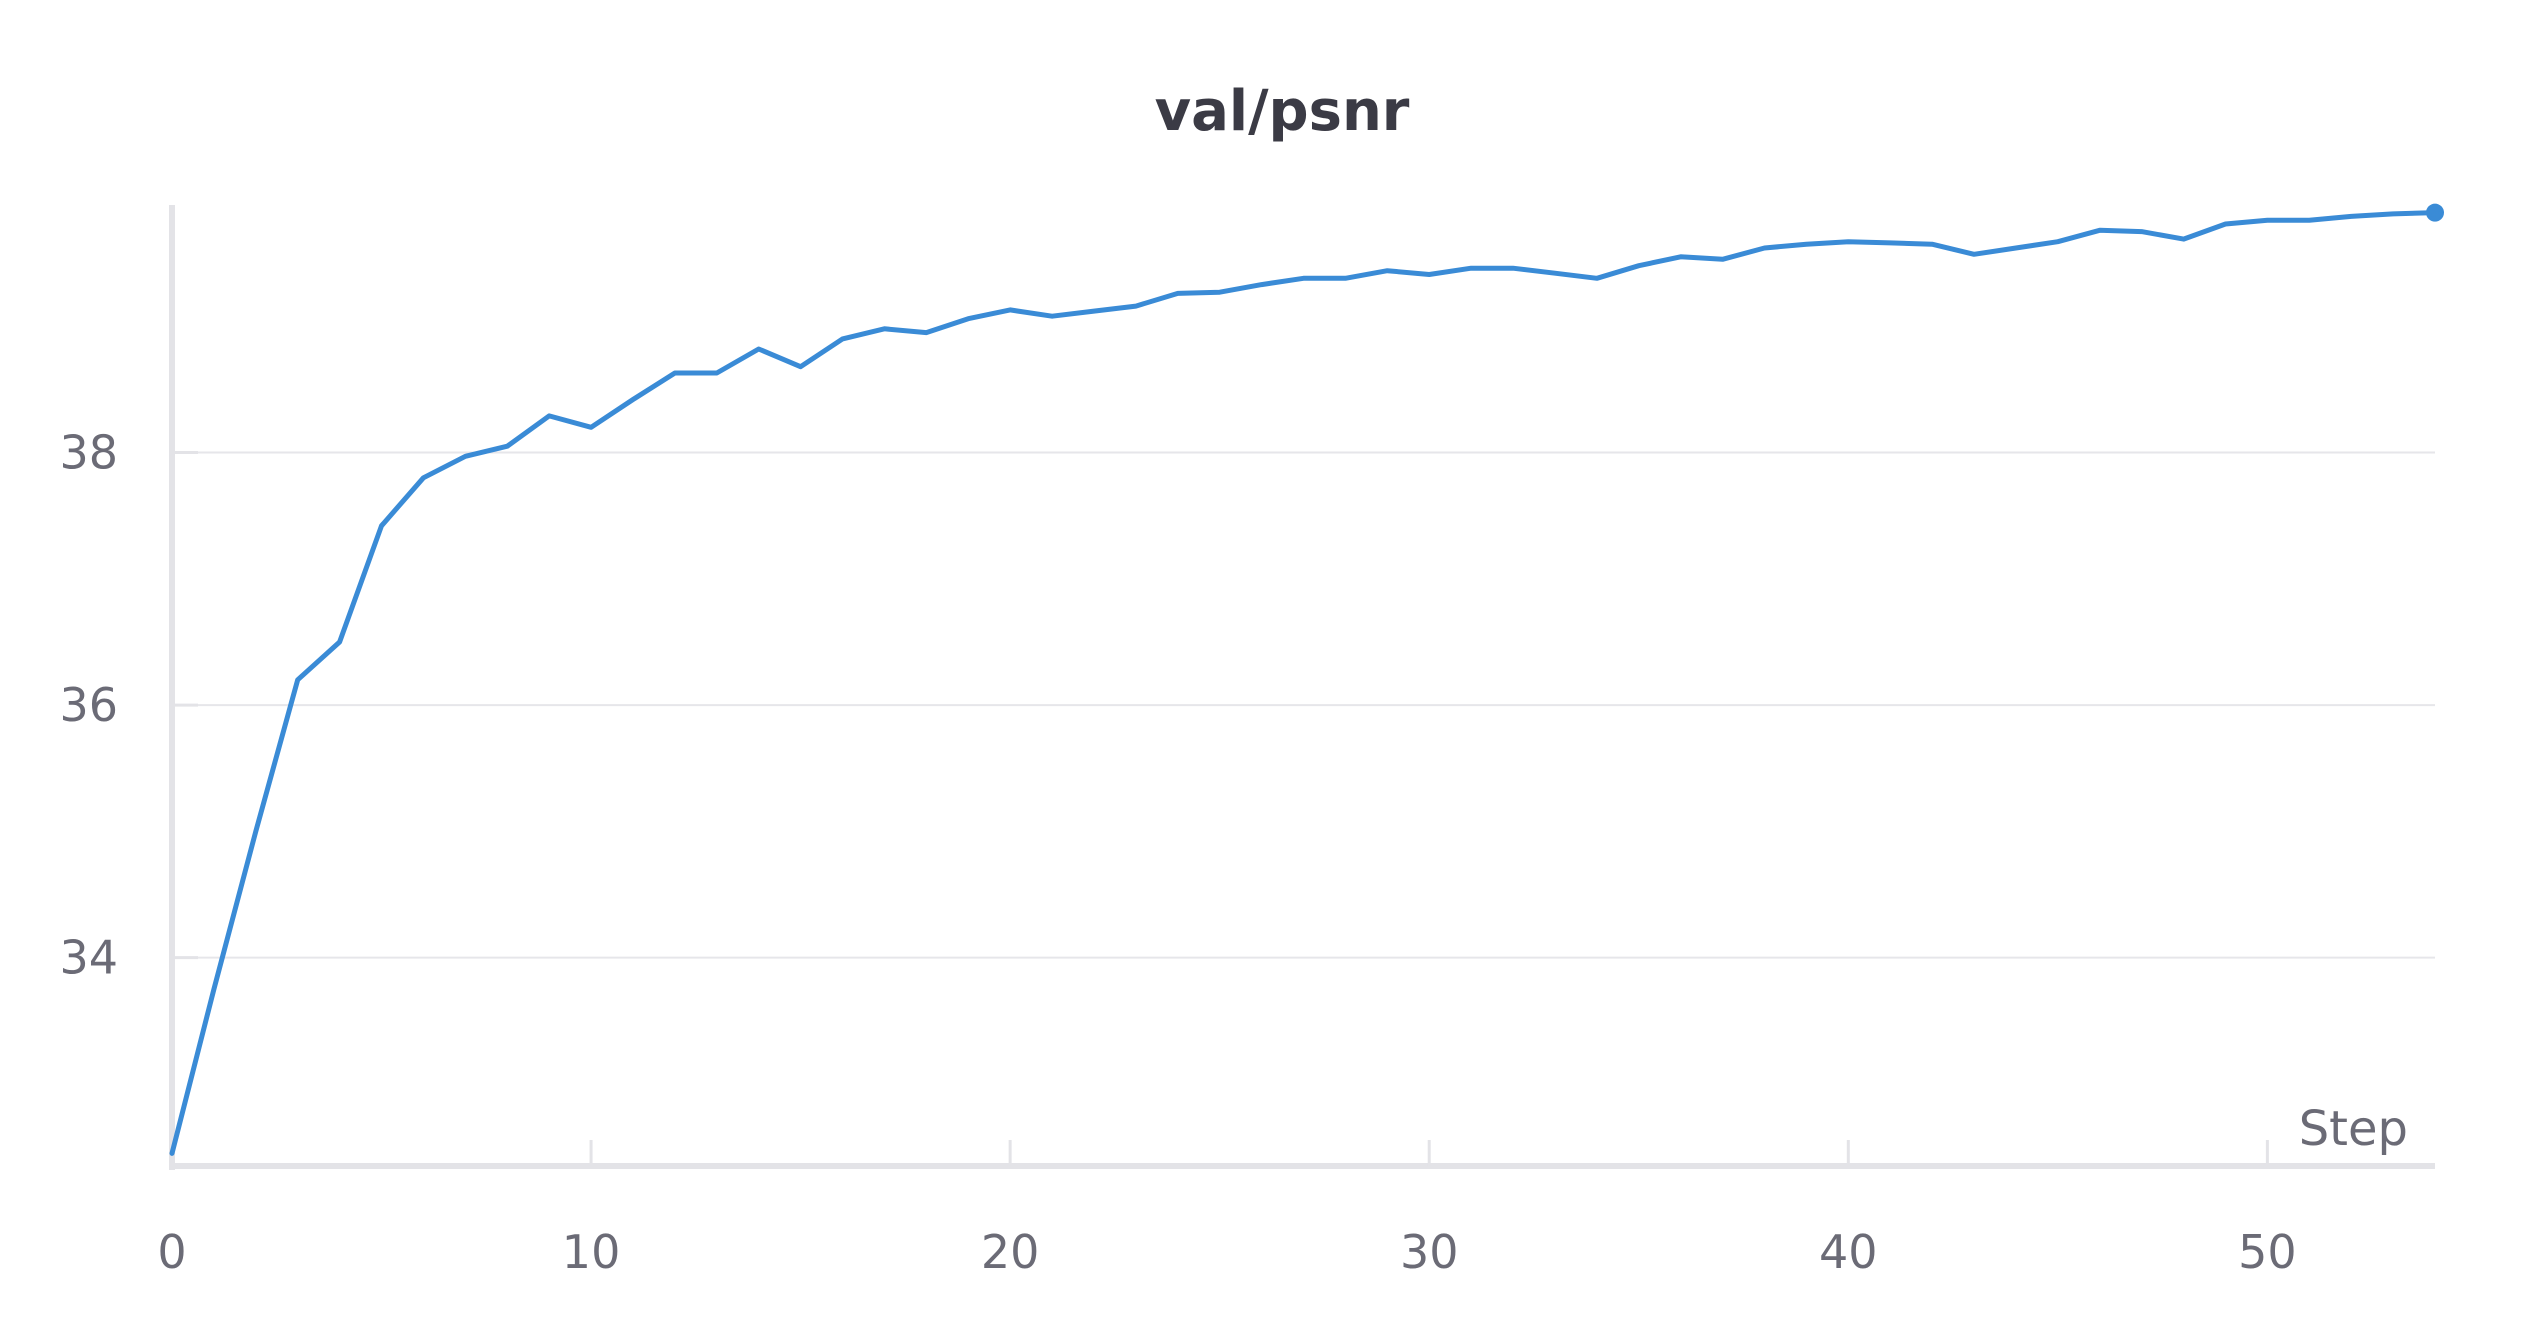 This screenshot has width=2528, height=1328. I want to click on y-tick-label: 36, so click(88, 705).